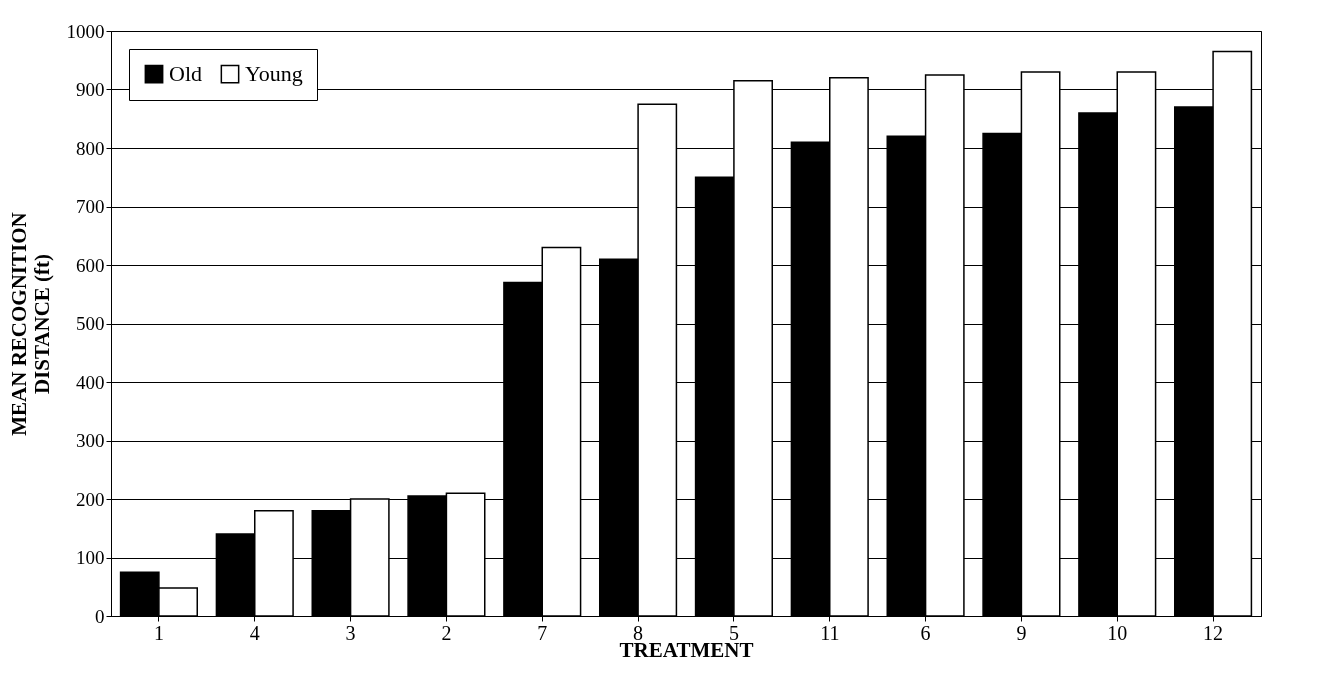  I want to click on x-tick-label: 12, so click(1213, 632).